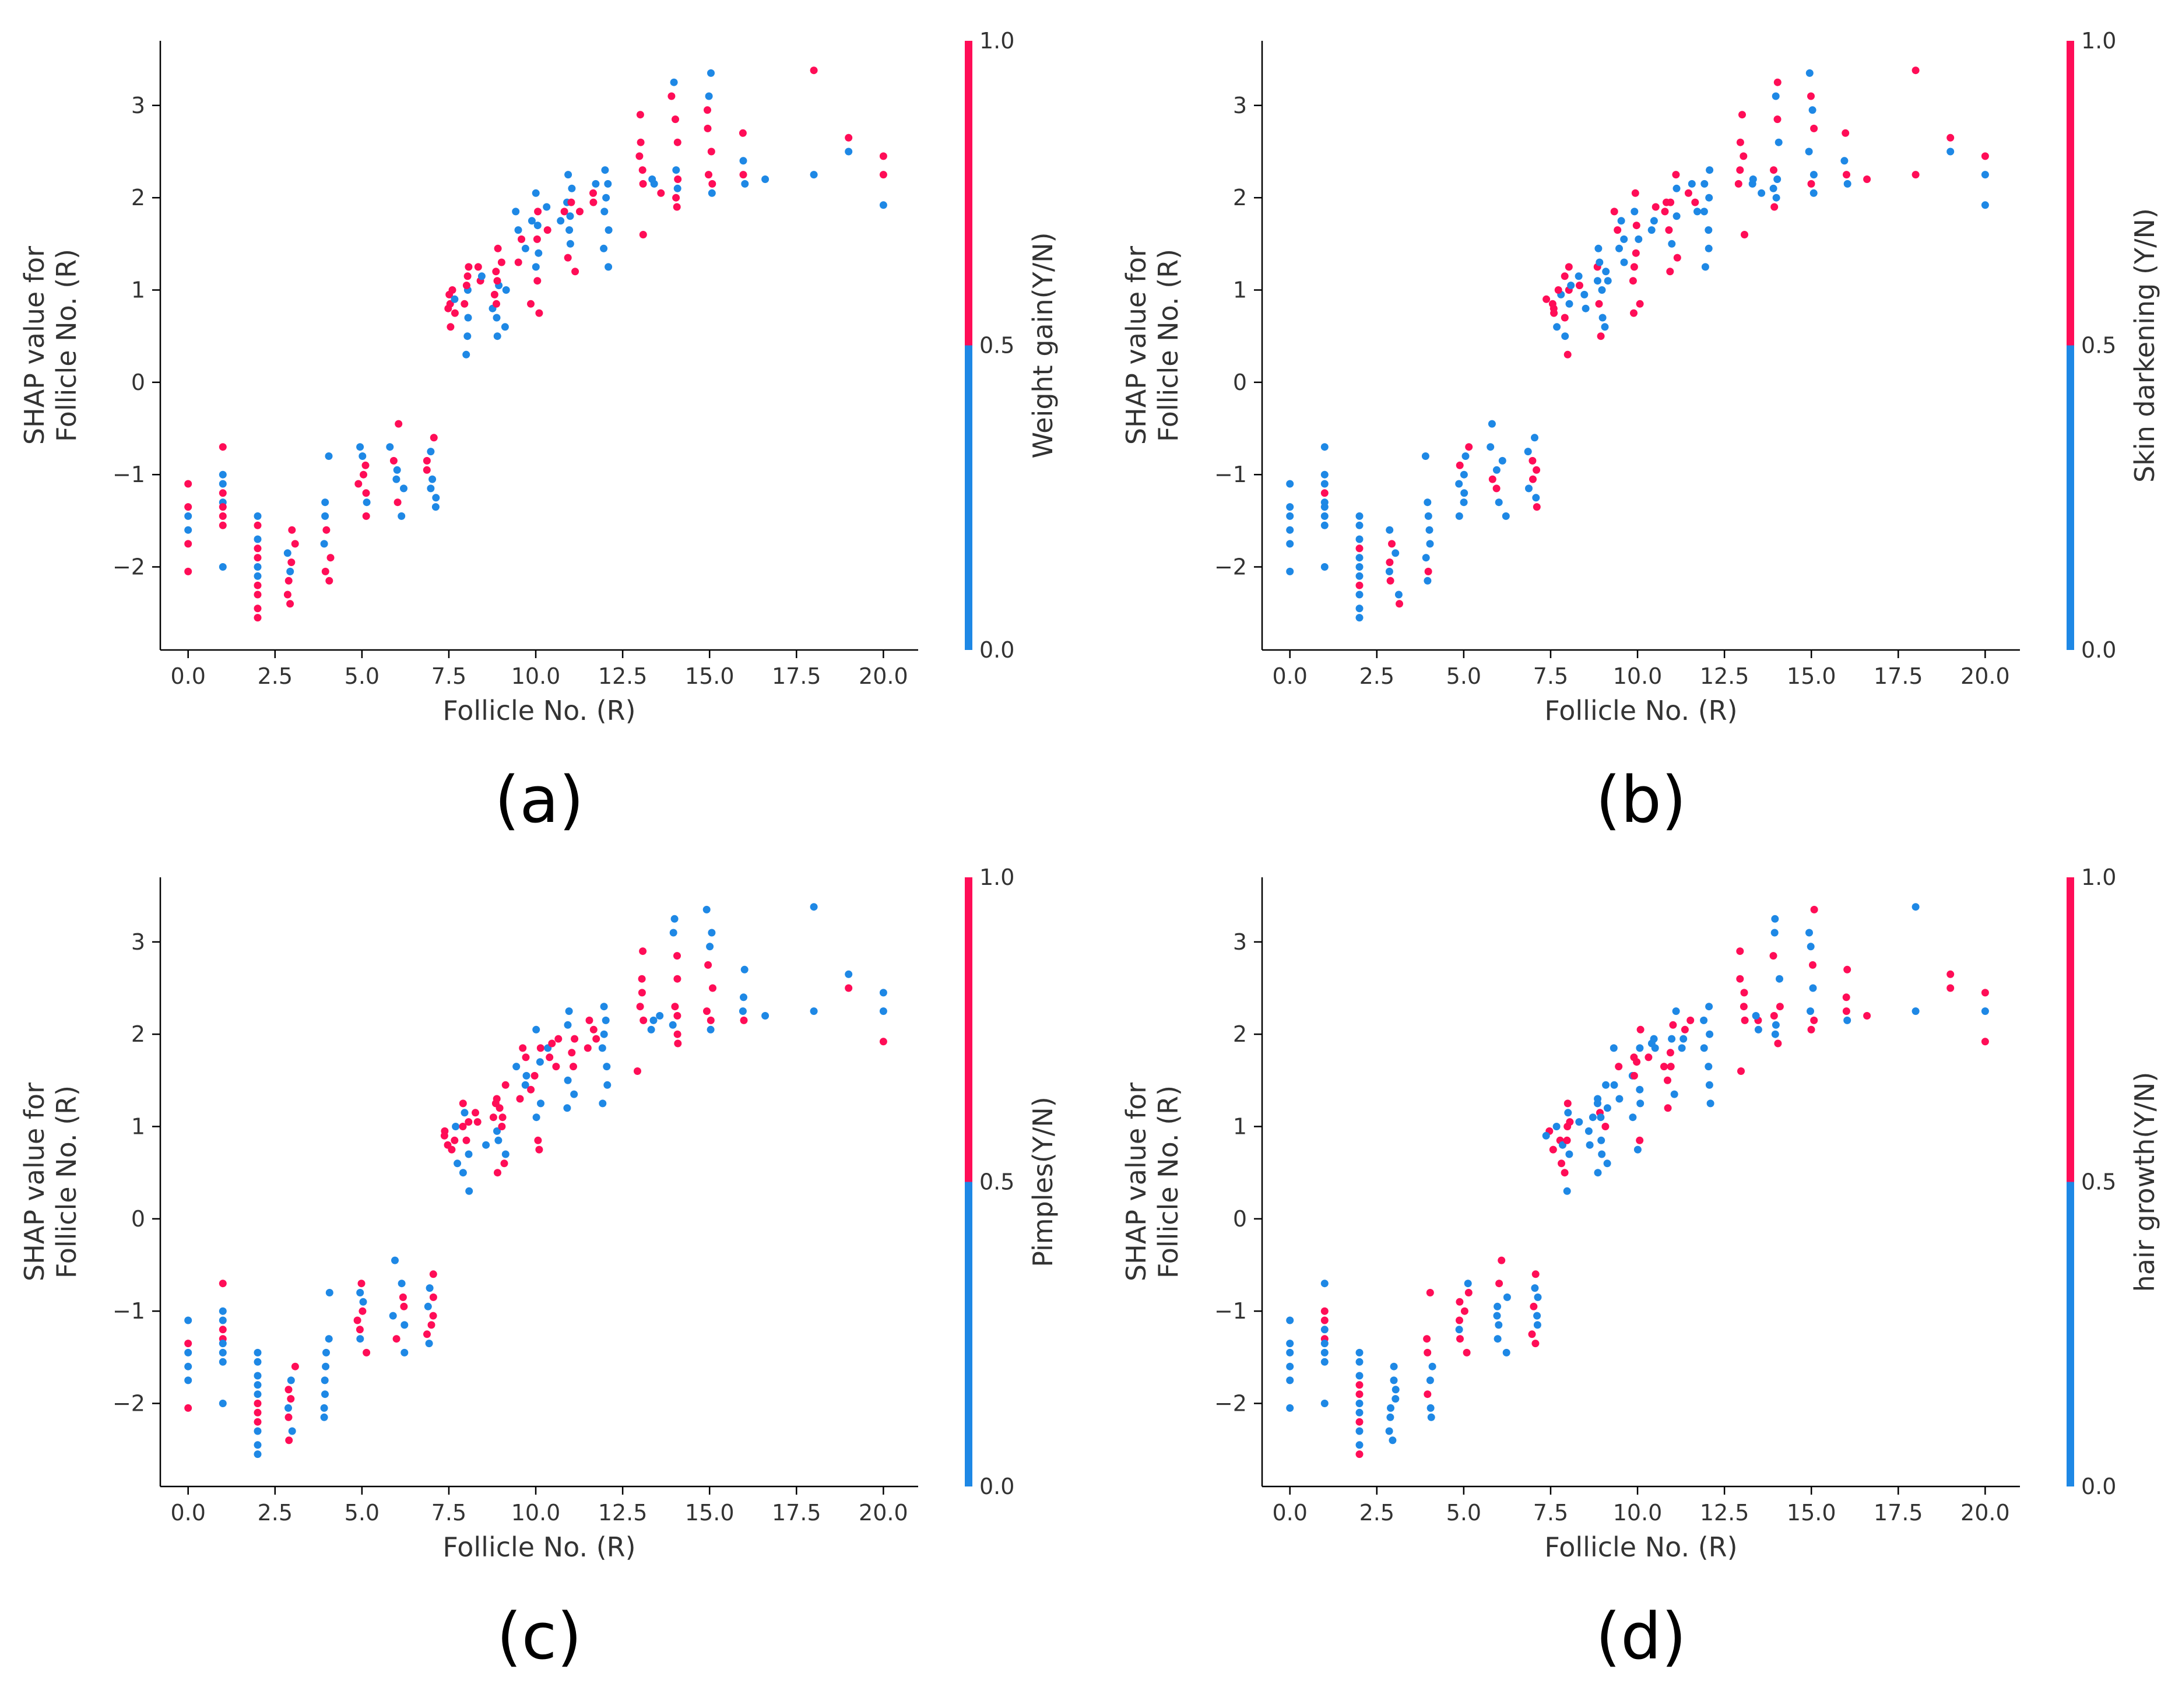  What do you see at coordinates (1230, 1311) in the screenshot?
I see `y-tick-label: −1` at bounding box center [1230, 1311].